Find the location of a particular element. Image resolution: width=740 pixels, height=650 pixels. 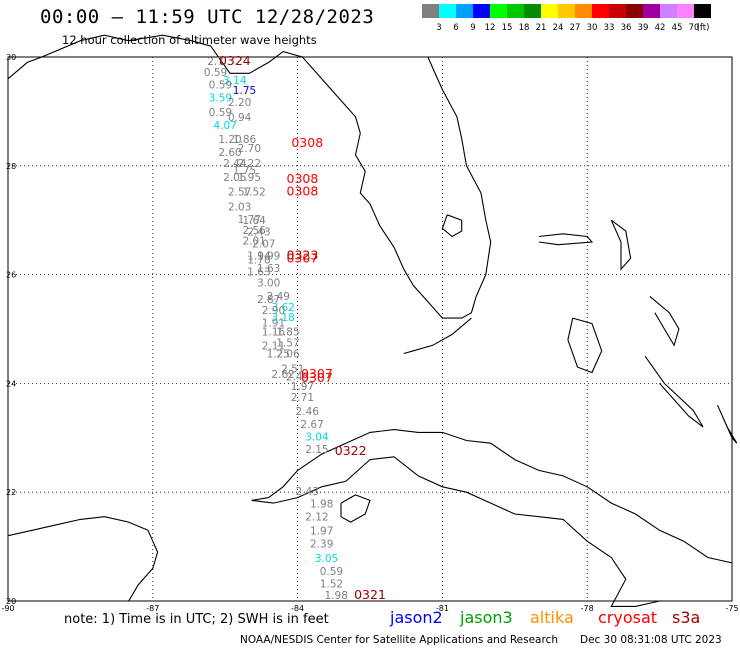

lat-tick-label: 20 is located at coordinates (11, 601).